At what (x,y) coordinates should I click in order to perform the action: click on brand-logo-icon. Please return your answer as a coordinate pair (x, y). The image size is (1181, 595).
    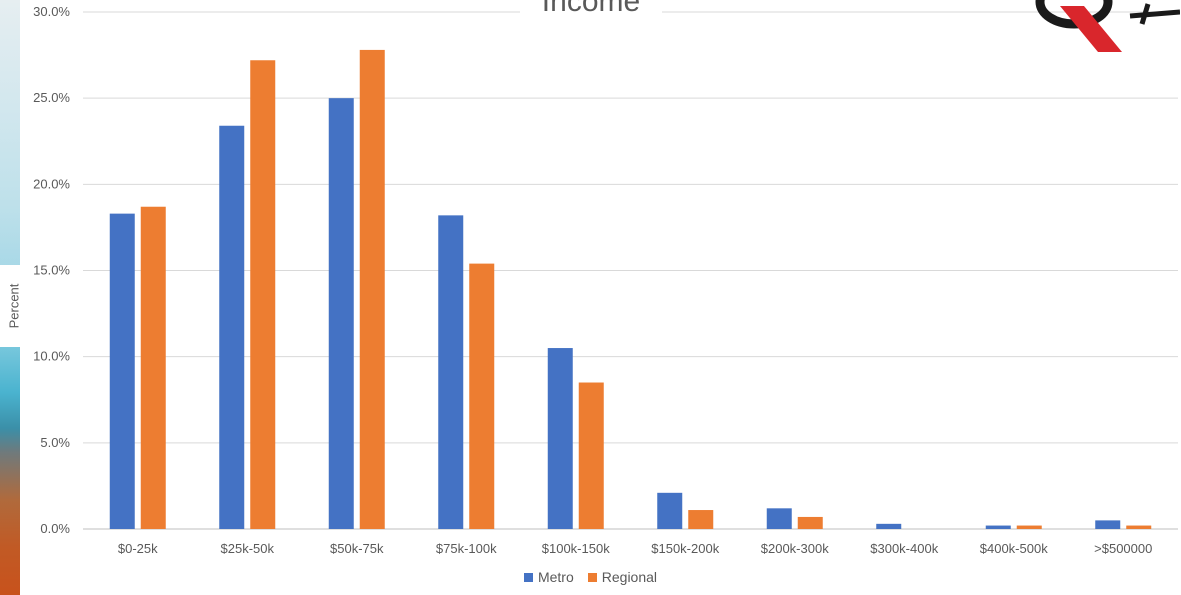
    Looking at the image, I should click on (1107, 26).